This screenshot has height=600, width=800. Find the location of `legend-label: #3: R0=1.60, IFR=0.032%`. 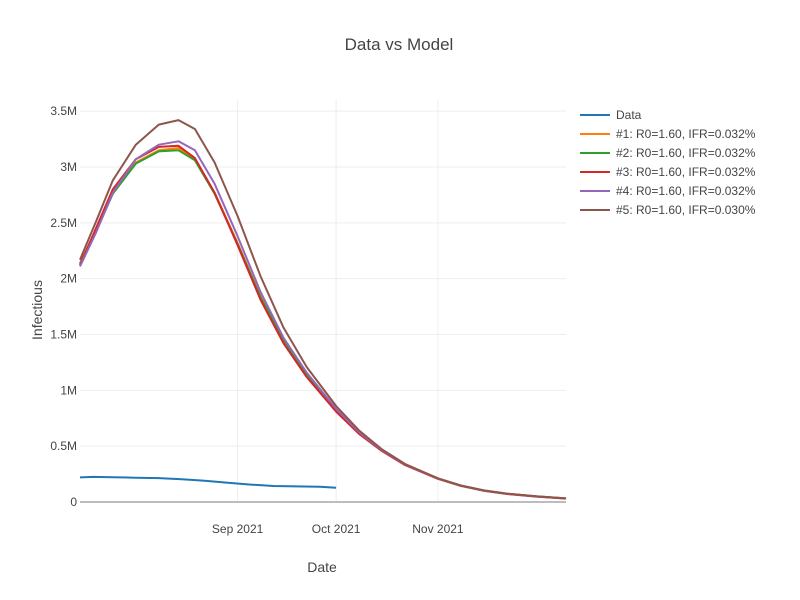

legend-label: #3: R0=1.60, IFR=0.032% is located at coordinates (686, 172).